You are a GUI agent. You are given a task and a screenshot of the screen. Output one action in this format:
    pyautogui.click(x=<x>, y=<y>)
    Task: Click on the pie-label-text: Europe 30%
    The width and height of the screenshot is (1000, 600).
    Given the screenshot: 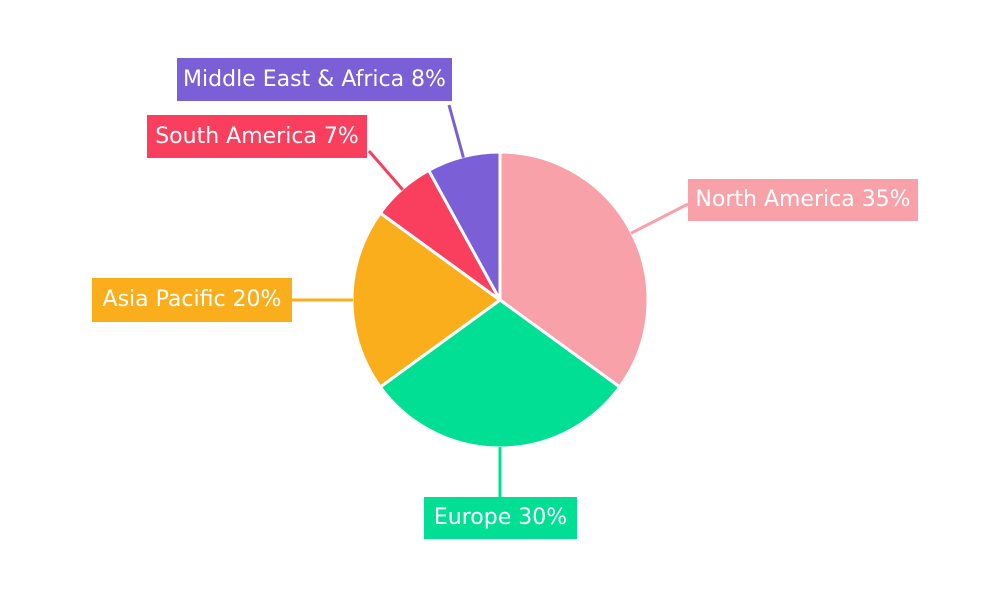 What is the action you would take?
    pyautogui.click(x=500, y=517)
    